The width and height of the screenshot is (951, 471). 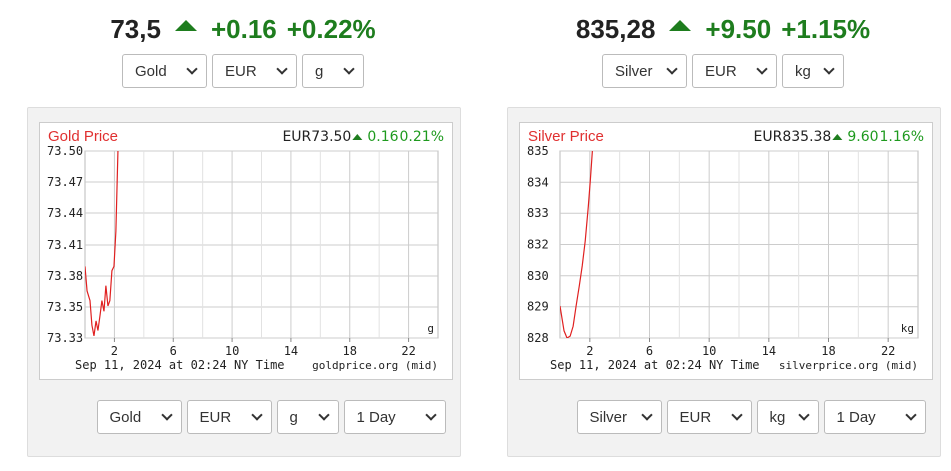 I want to click on y-tick-label: 834, so click(x=538, y=182).